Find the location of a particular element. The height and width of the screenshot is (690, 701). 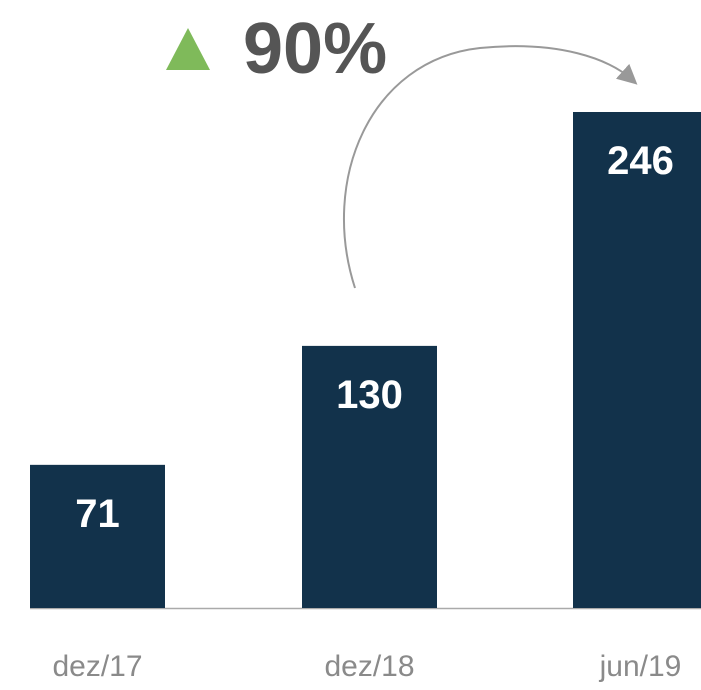

value-label: 130 is located at coordinates (369, 395).